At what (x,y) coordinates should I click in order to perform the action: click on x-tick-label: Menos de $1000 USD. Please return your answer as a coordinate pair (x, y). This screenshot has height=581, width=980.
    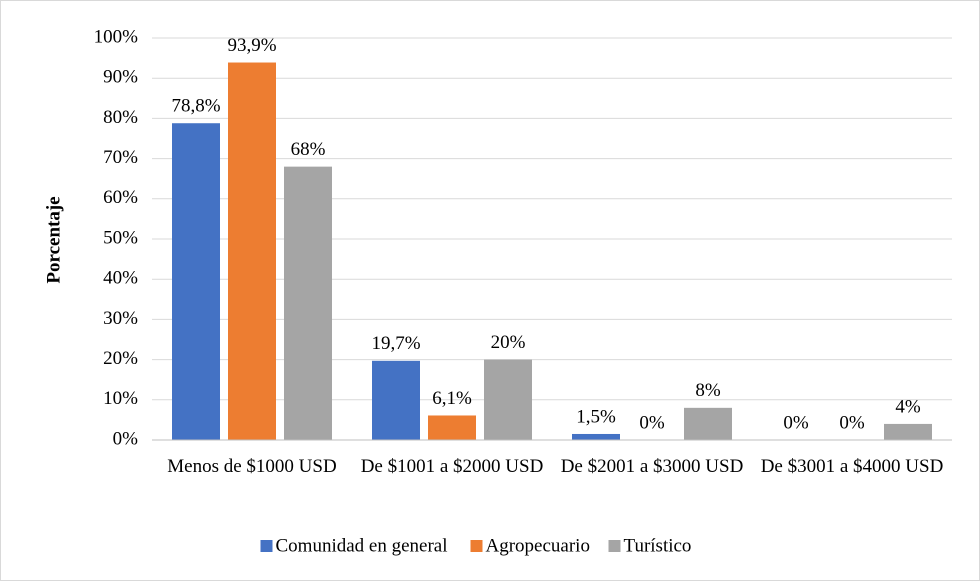
    Looking at the image, I should click on (252, 466).